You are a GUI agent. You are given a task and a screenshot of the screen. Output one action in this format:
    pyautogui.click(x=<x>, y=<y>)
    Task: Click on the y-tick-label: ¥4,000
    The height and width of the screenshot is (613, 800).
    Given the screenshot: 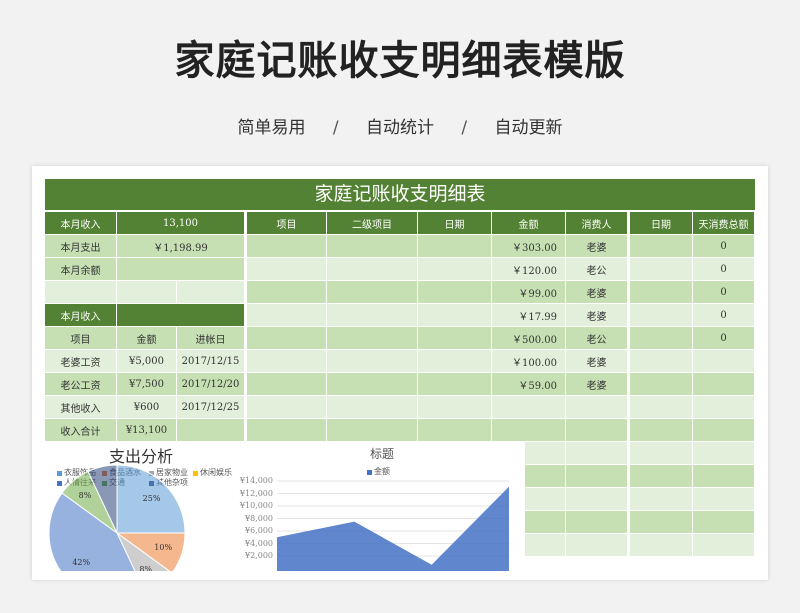 What is the action you would take?
    pyautogui.click(x=259, y=543)
    